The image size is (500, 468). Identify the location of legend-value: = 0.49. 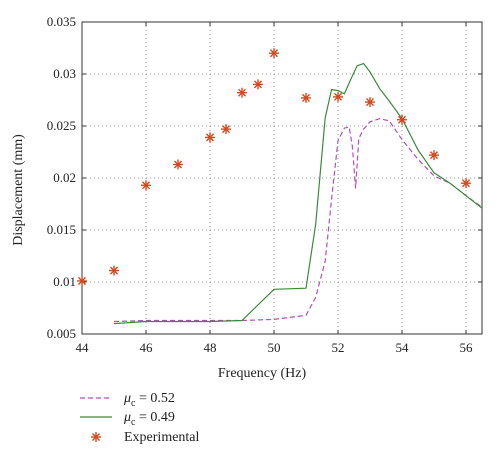
(154, 417).